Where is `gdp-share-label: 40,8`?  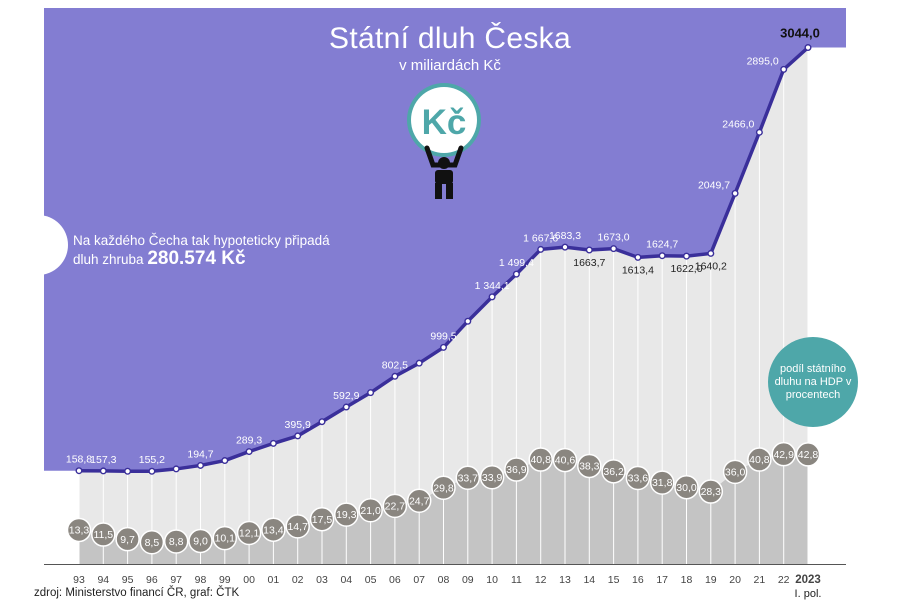
gdp-share-label: 40,8 is located at coordinates (540, 460).